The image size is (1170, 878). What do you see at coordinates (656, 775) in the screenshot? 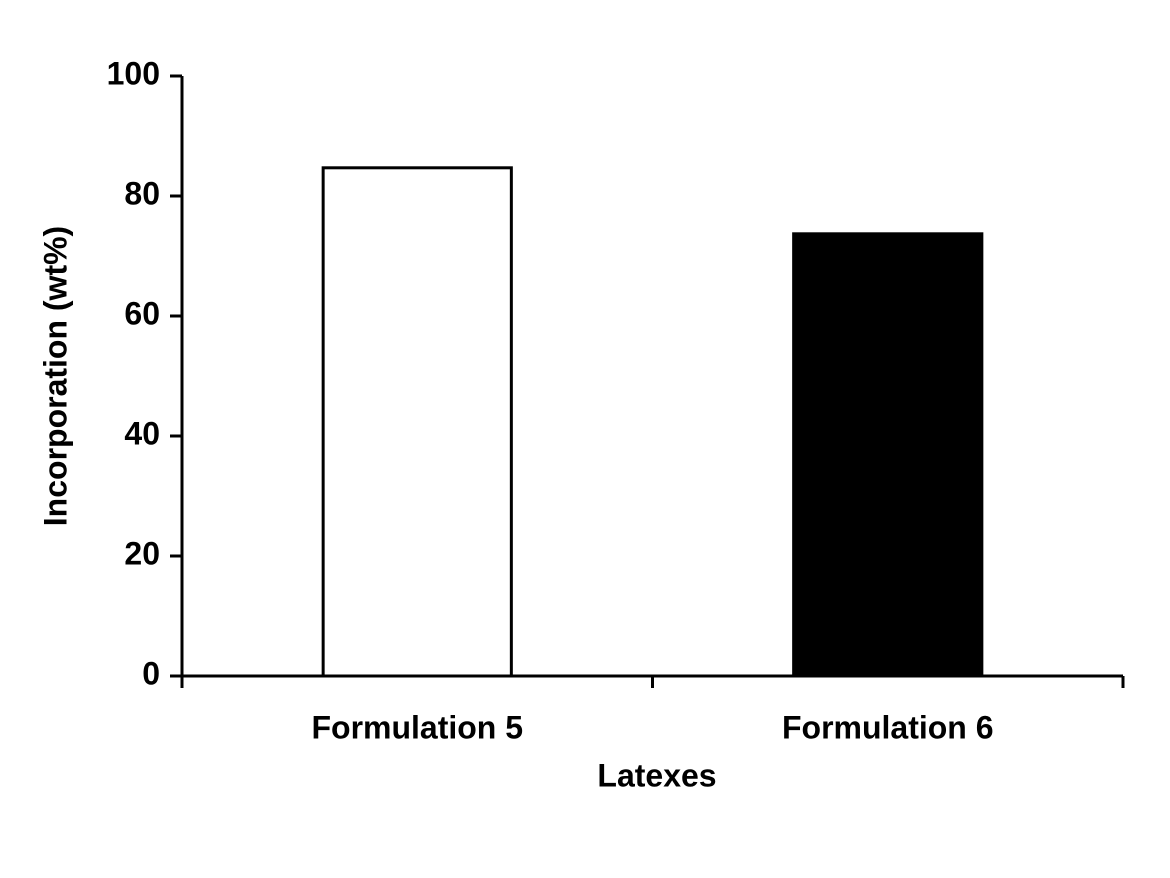
I see `x-axis-title: Latexes` at bounding box center [656, 775].